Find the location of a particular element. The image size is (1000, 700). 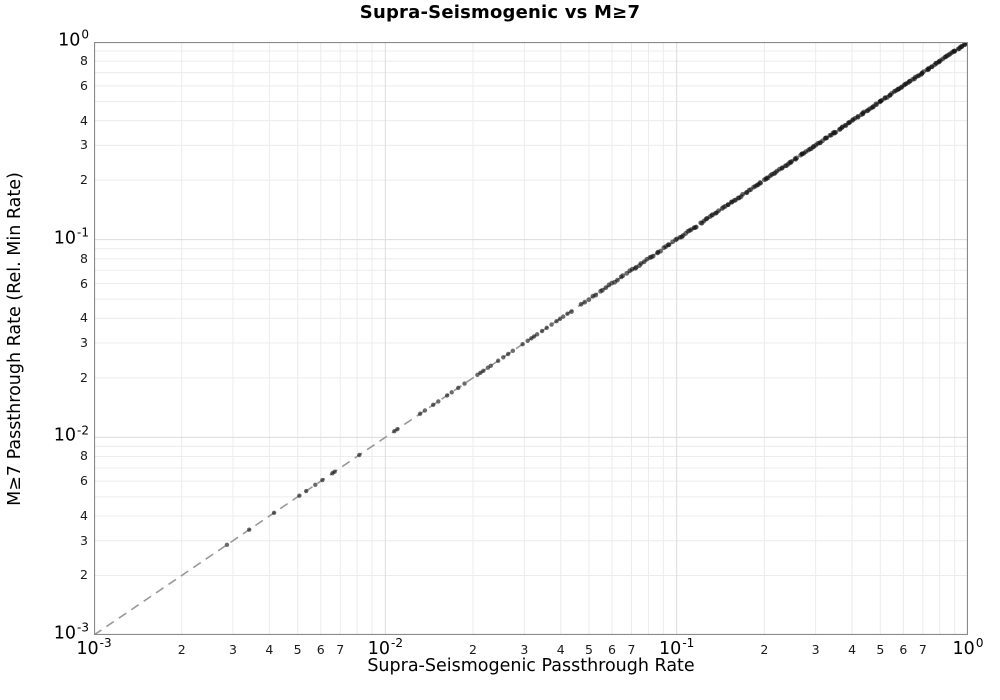

x-major-tick-label: 10⁰ is located at coordinates (968, 647).